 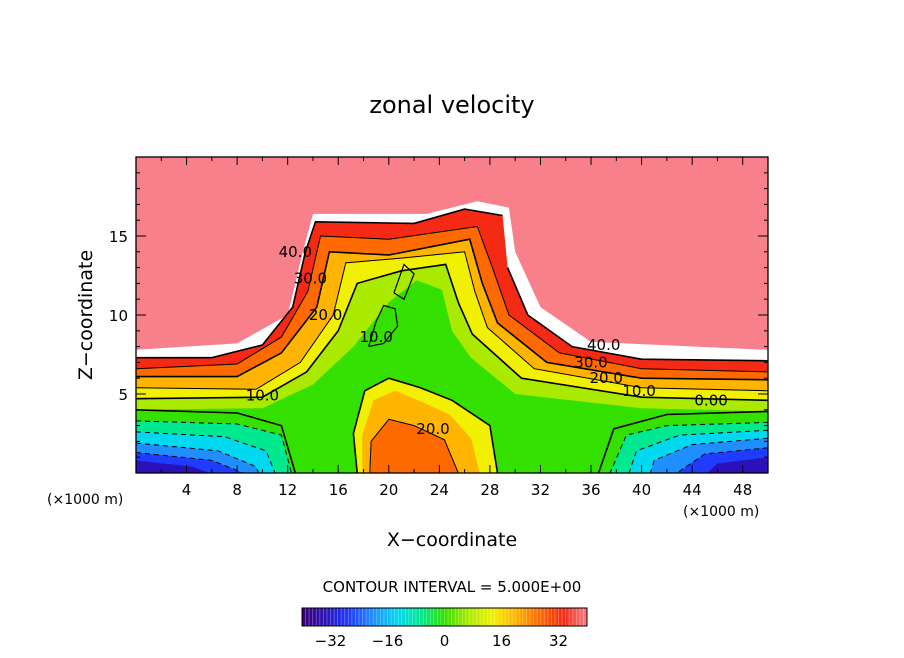 I want to click on colorbar-frame, so click(x=444, y=617).